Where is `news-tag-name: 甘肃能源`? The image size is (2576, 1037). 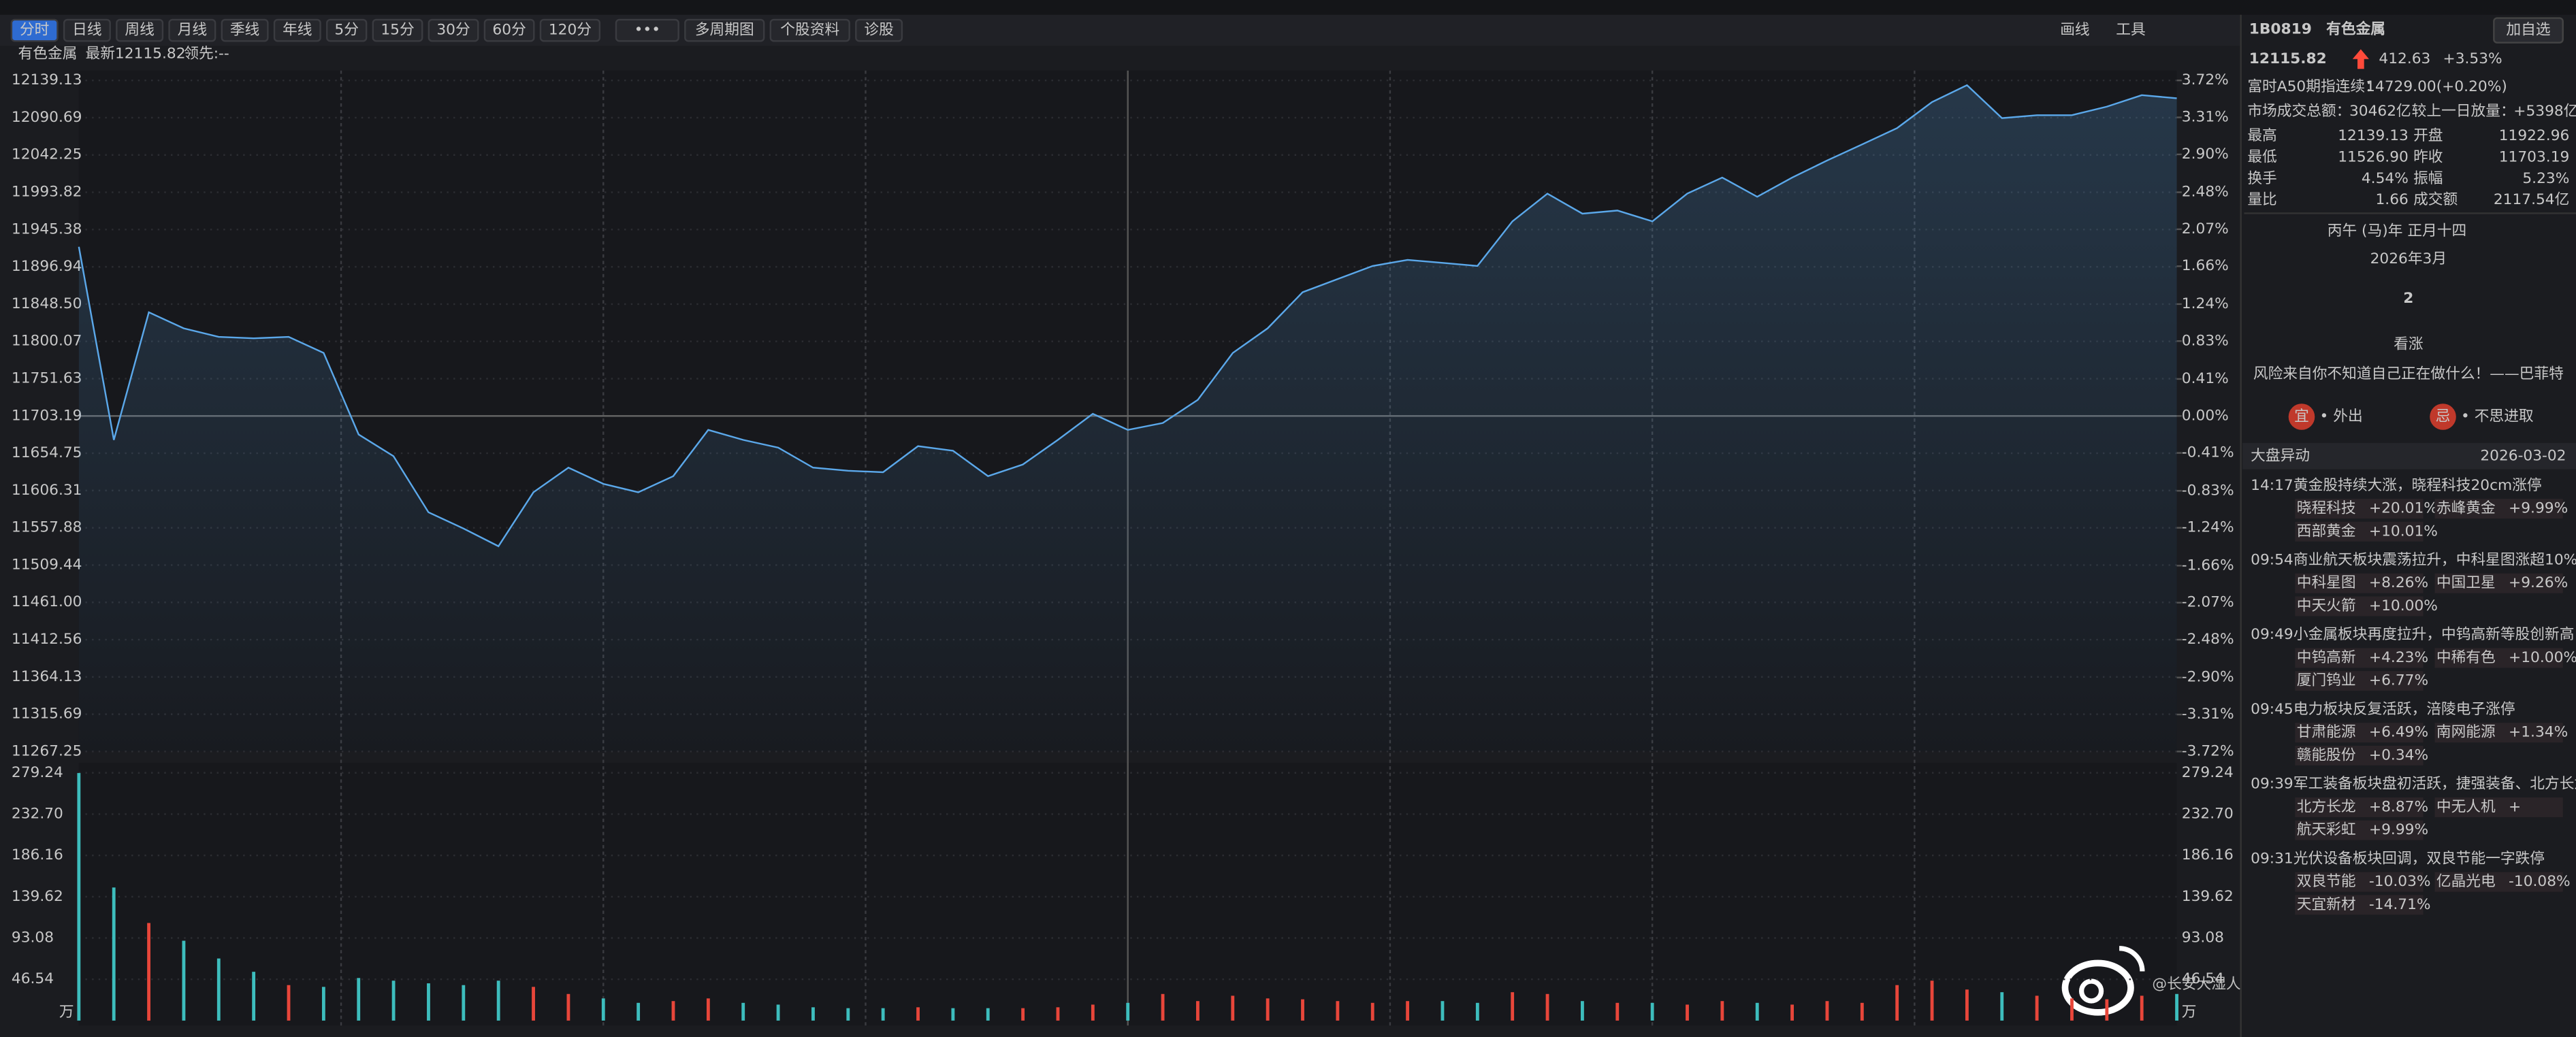 news-tag-name: 甘肃能源 is located at coordinates (2327, 733).